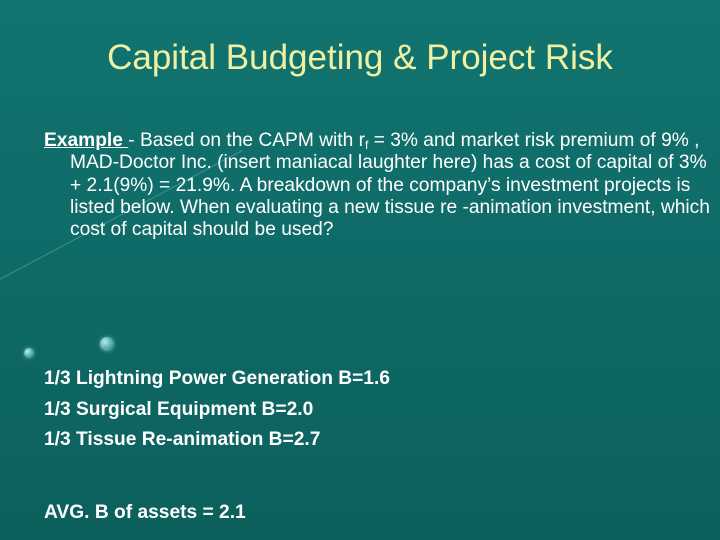 The height and width of the screenshot is (540, 720). I want to click on average-beta: AVG. B of assets = 2.1, so click(145, 512).